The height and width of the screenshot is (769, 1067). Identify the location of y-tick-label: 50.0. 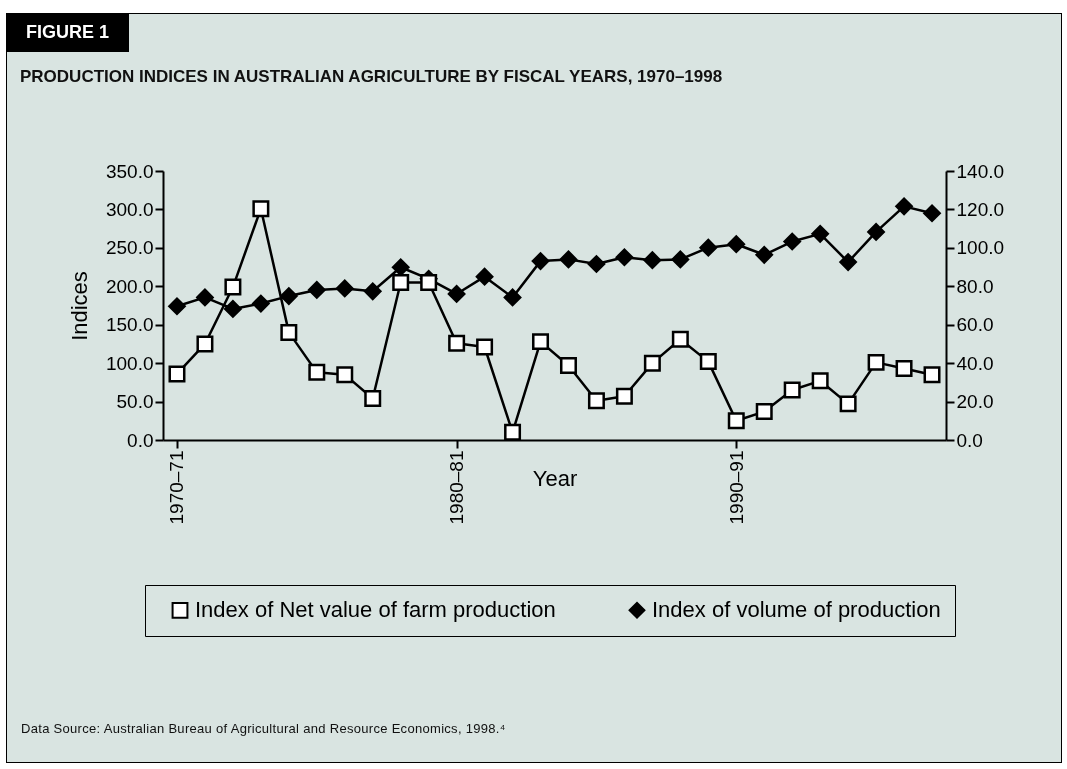
(135, 402).